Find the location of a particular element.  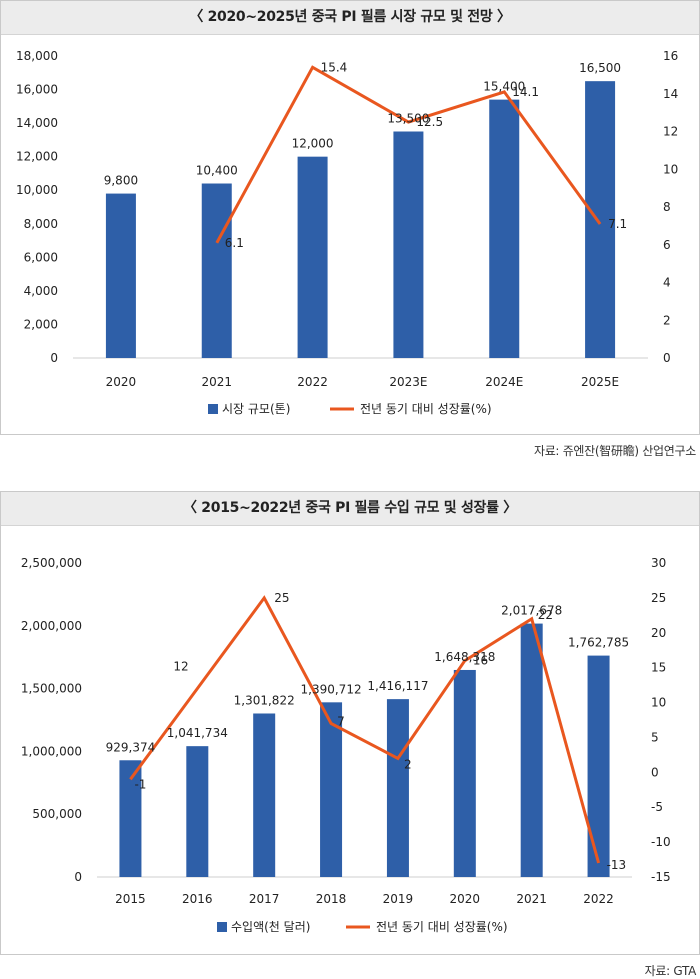

right-axis-tick-label: 20 is located at coordinates (658, 633).